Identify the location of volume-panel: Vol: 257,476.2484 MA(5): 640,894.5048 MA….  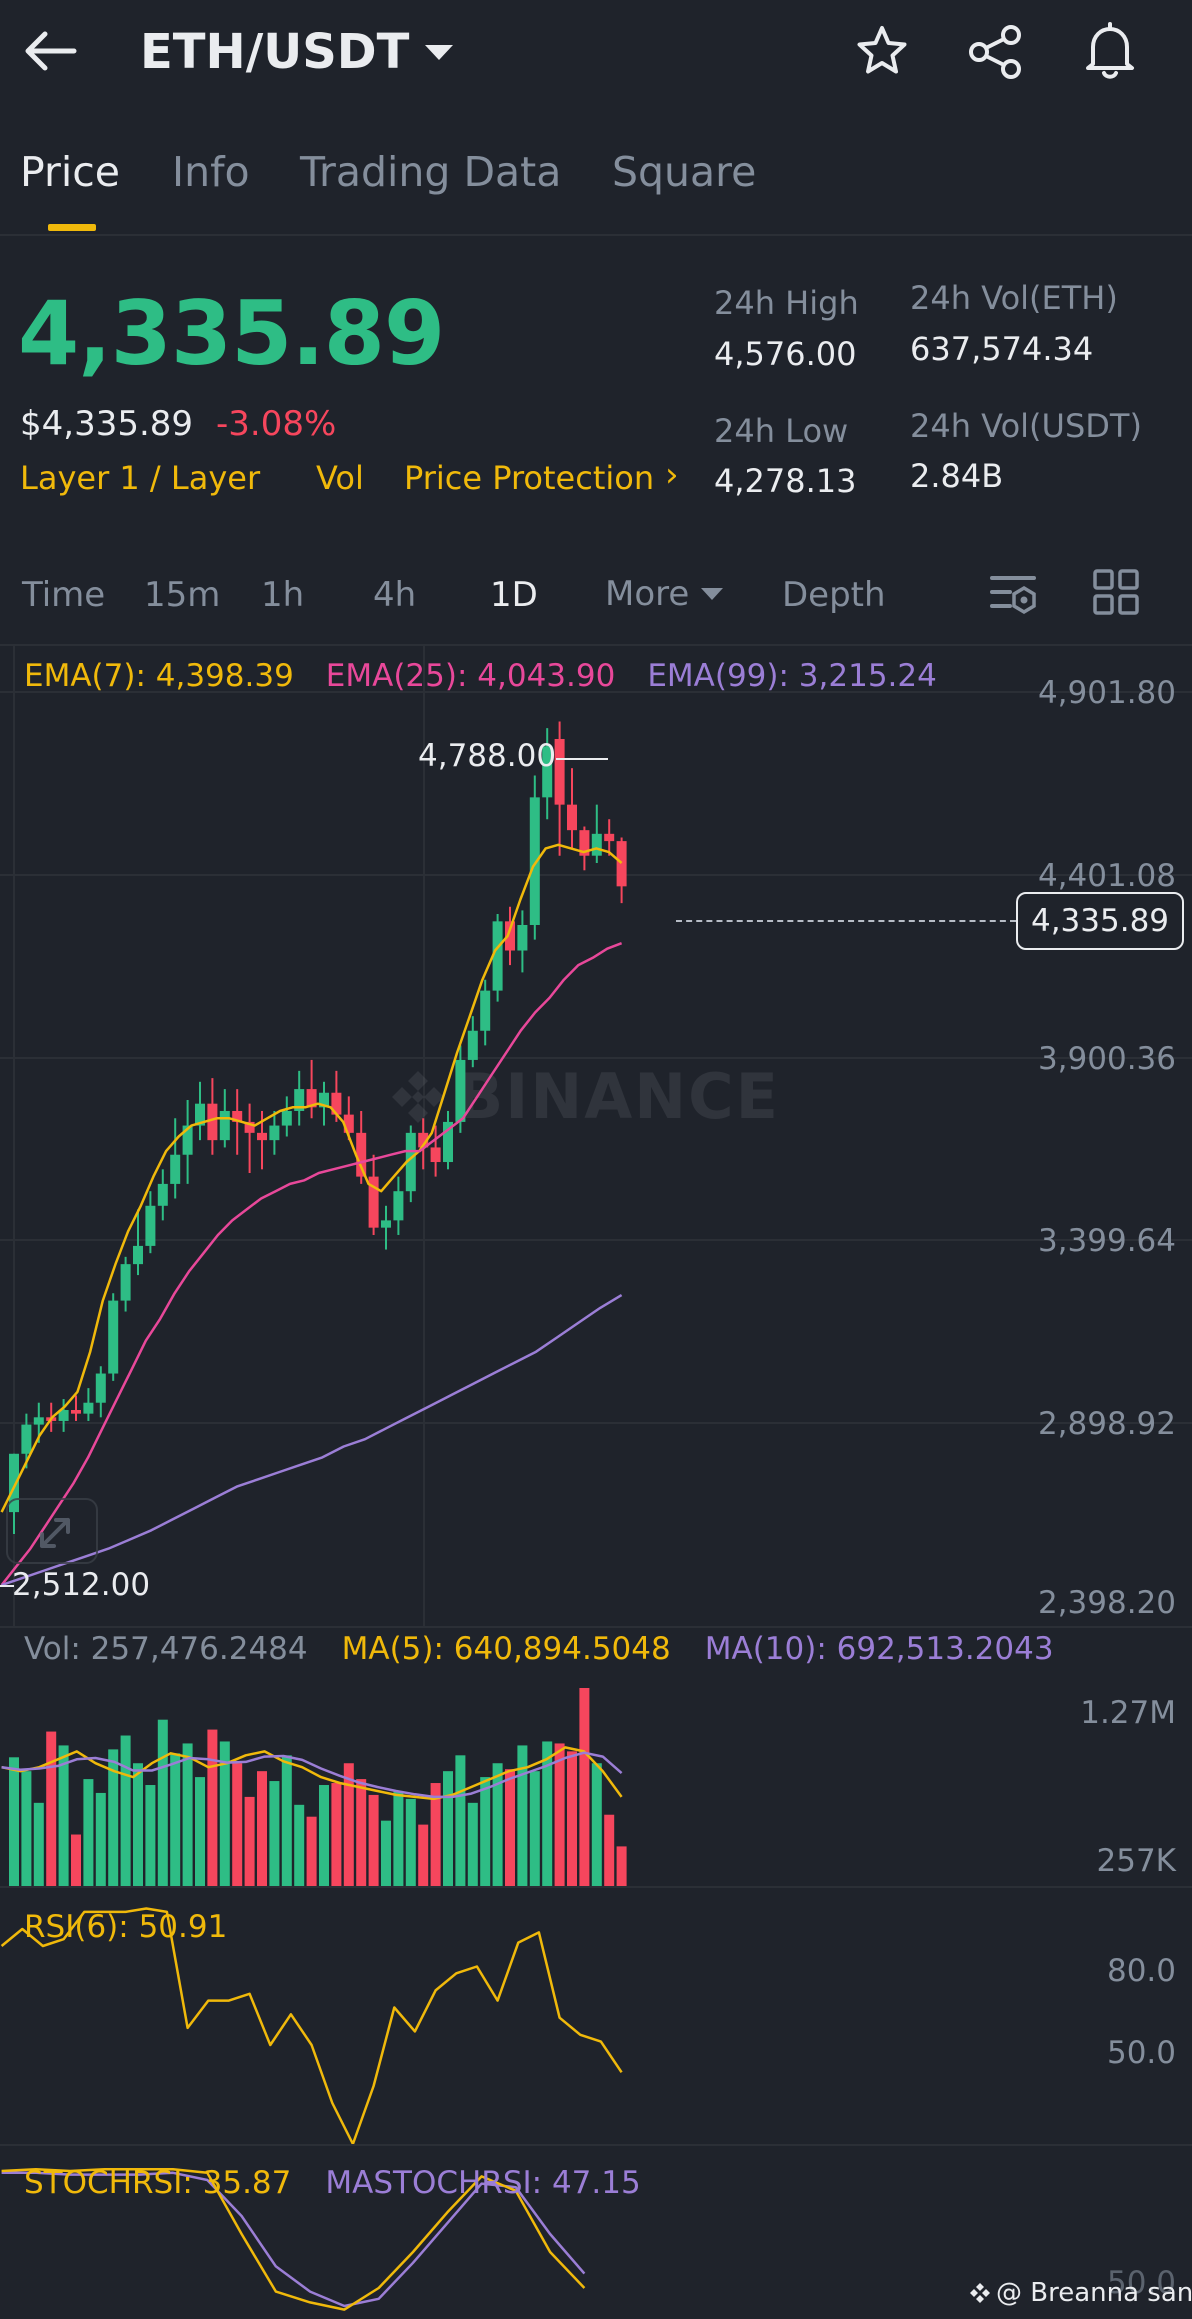
(596, 1757).